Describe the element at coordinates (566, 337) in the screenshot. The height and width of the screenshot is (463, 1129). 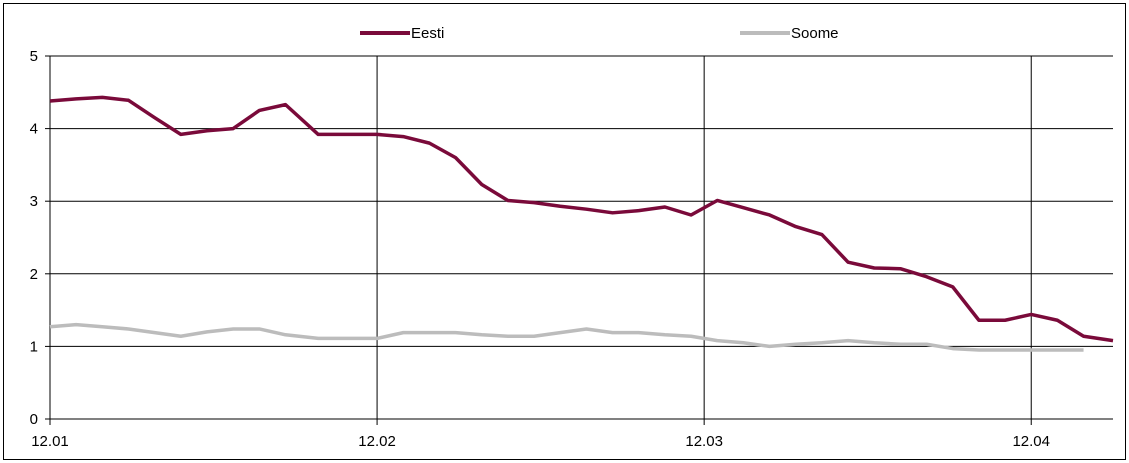
I see `series-line-soome` at that location.